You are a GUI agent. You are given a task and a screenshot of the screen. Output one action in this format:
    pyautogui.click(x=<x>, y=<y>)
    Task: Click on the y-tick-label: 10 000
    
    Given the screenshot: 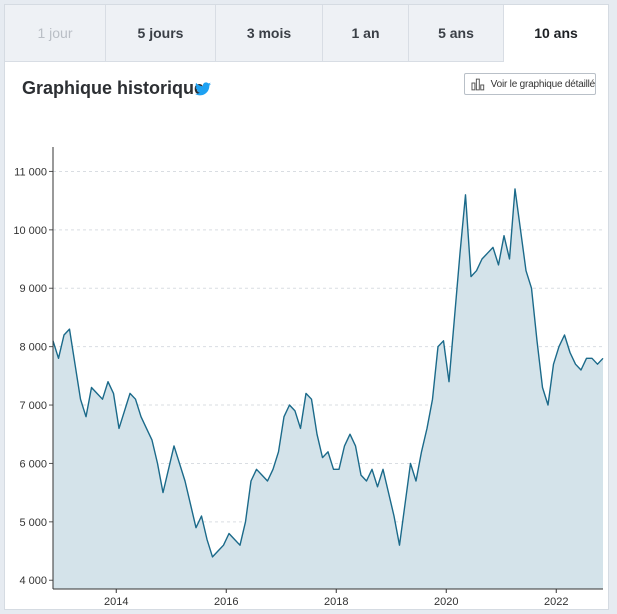 What is the action you would take?
    pyautogui.click(x=30, y=231)
    